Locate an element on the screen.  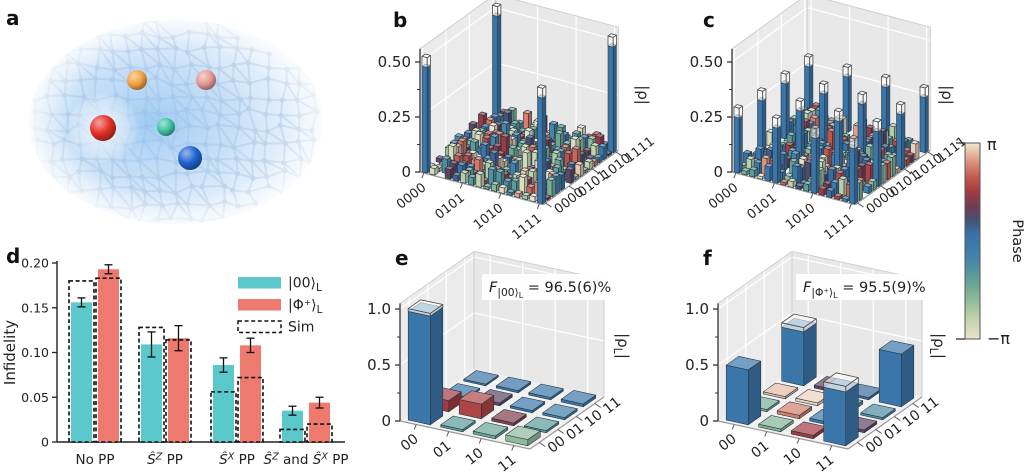
svg-text: 0.20 is located at coordinates (35, 263).